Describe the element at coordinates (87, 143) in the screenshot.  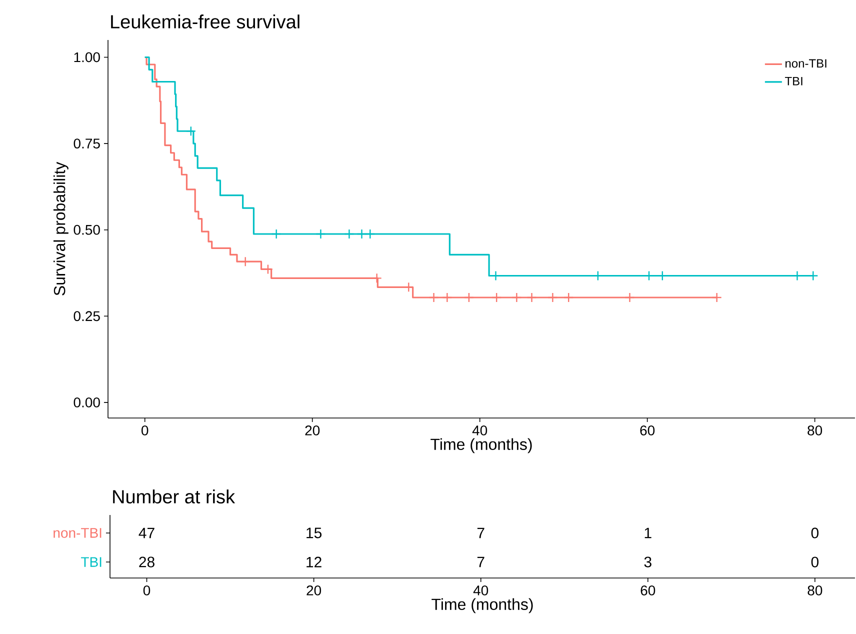
I see `y-tick-label: 0.75` at that location.